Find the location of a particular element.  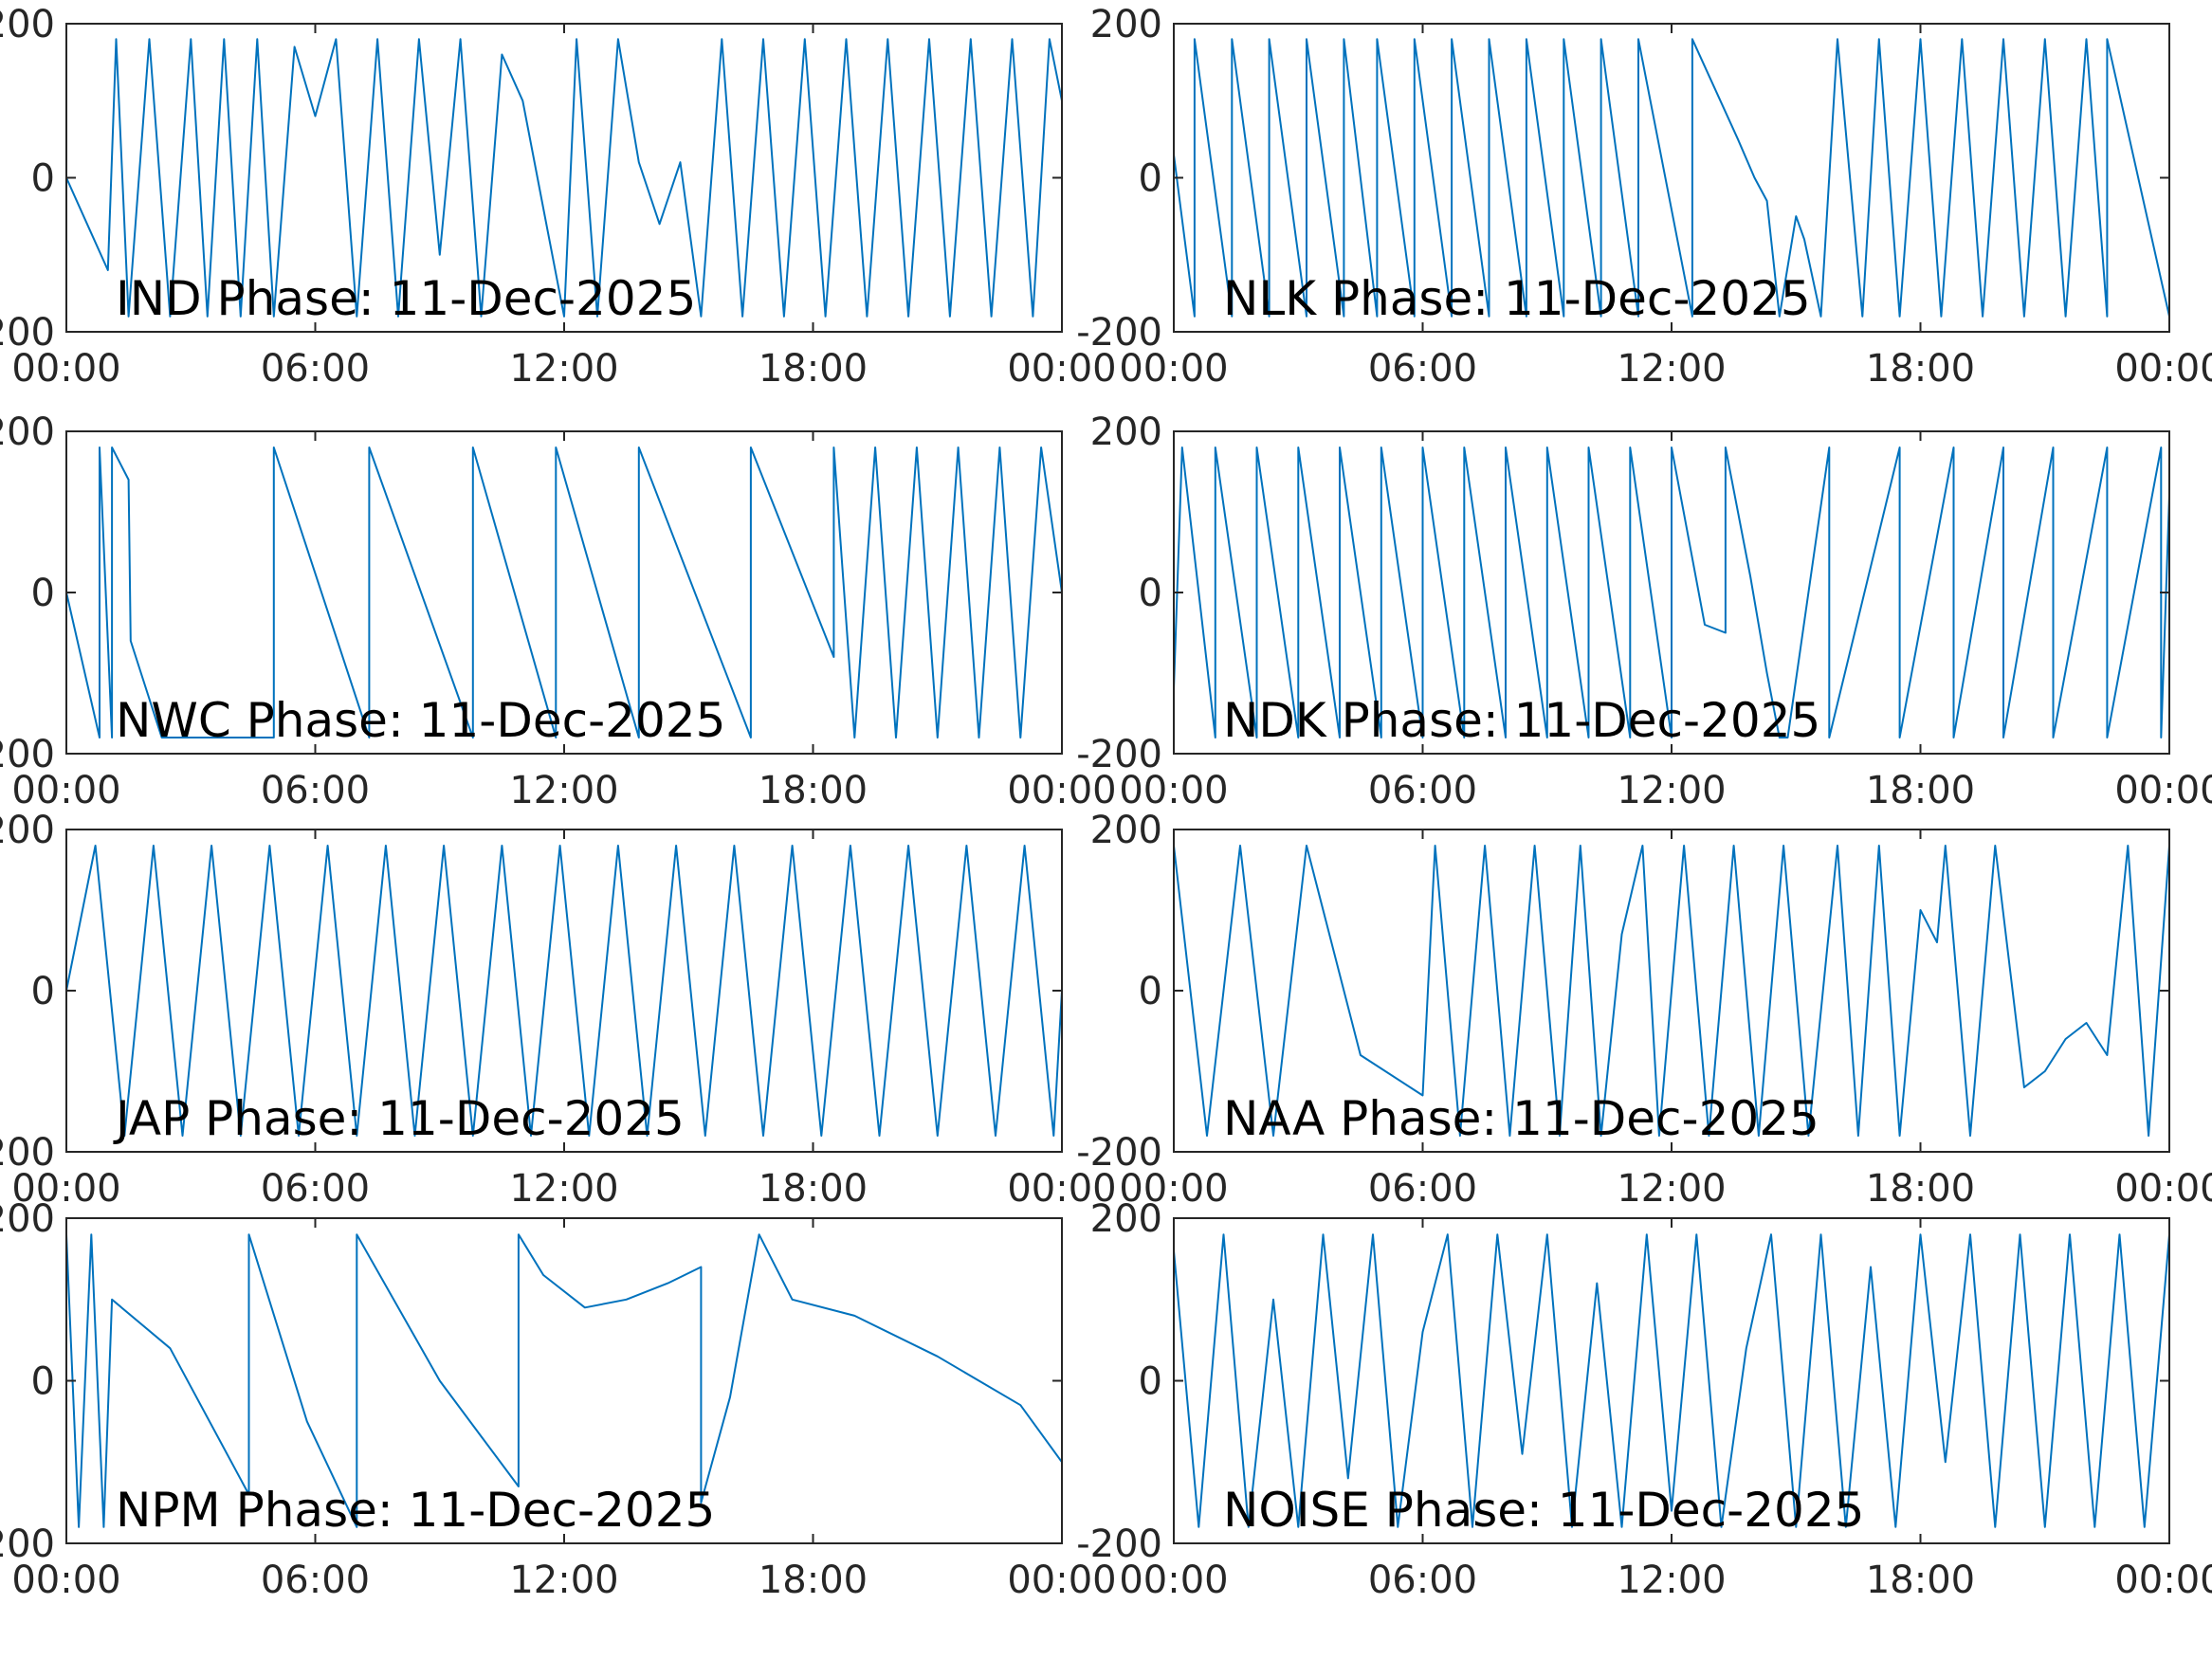

panel-label: NAA Phase: 11-Dec-2025 is located at coordinates (1521, 1118).